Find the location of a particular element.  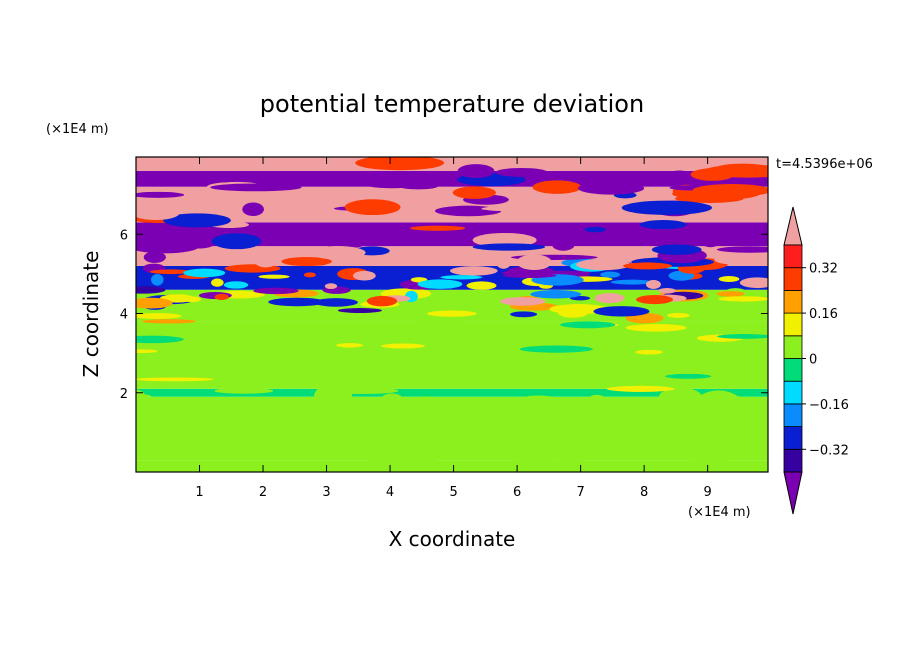

colorbar-tick-label: 0.16 is located at coordinates (823, 314).